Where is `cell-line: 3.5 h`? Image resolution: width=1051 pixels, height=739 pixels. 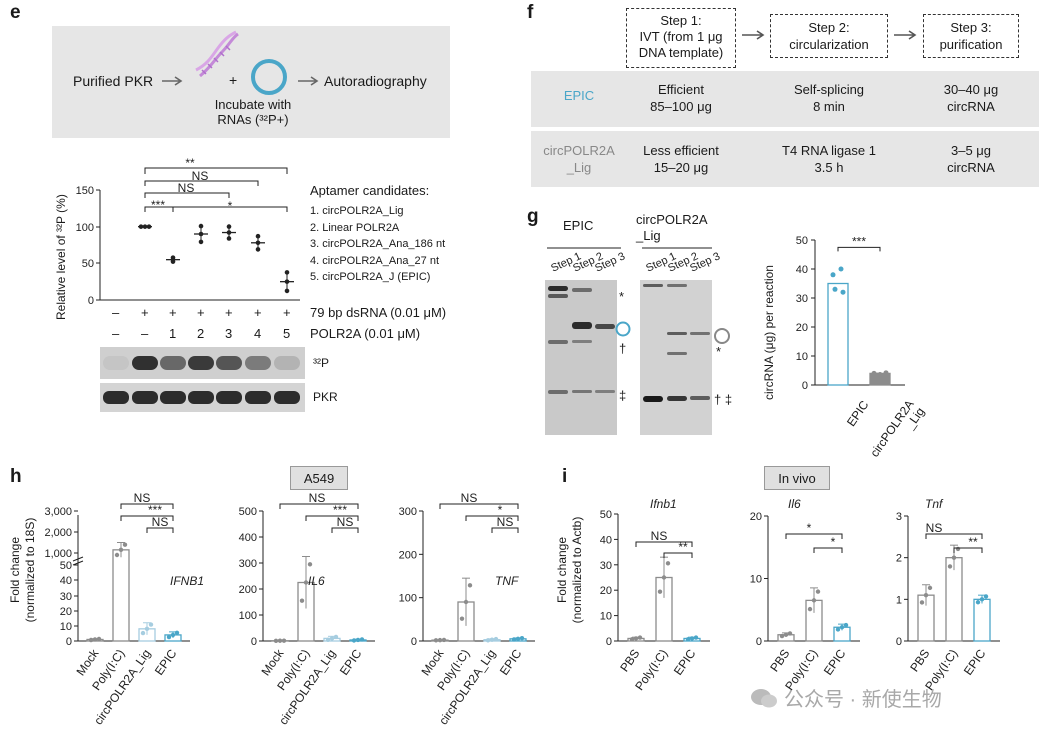
cell-line: 3.5 h is located at coordinates (829, 167).